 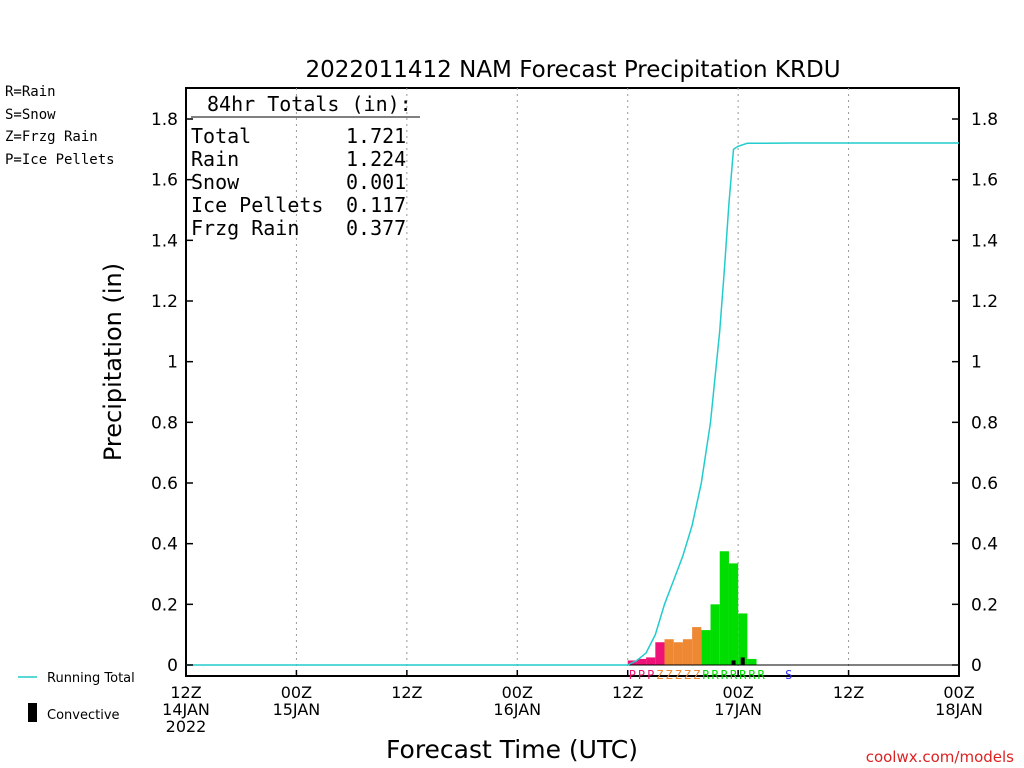 I want to click on y-tick-label-left: 0.2, so click(x=164, y=605).